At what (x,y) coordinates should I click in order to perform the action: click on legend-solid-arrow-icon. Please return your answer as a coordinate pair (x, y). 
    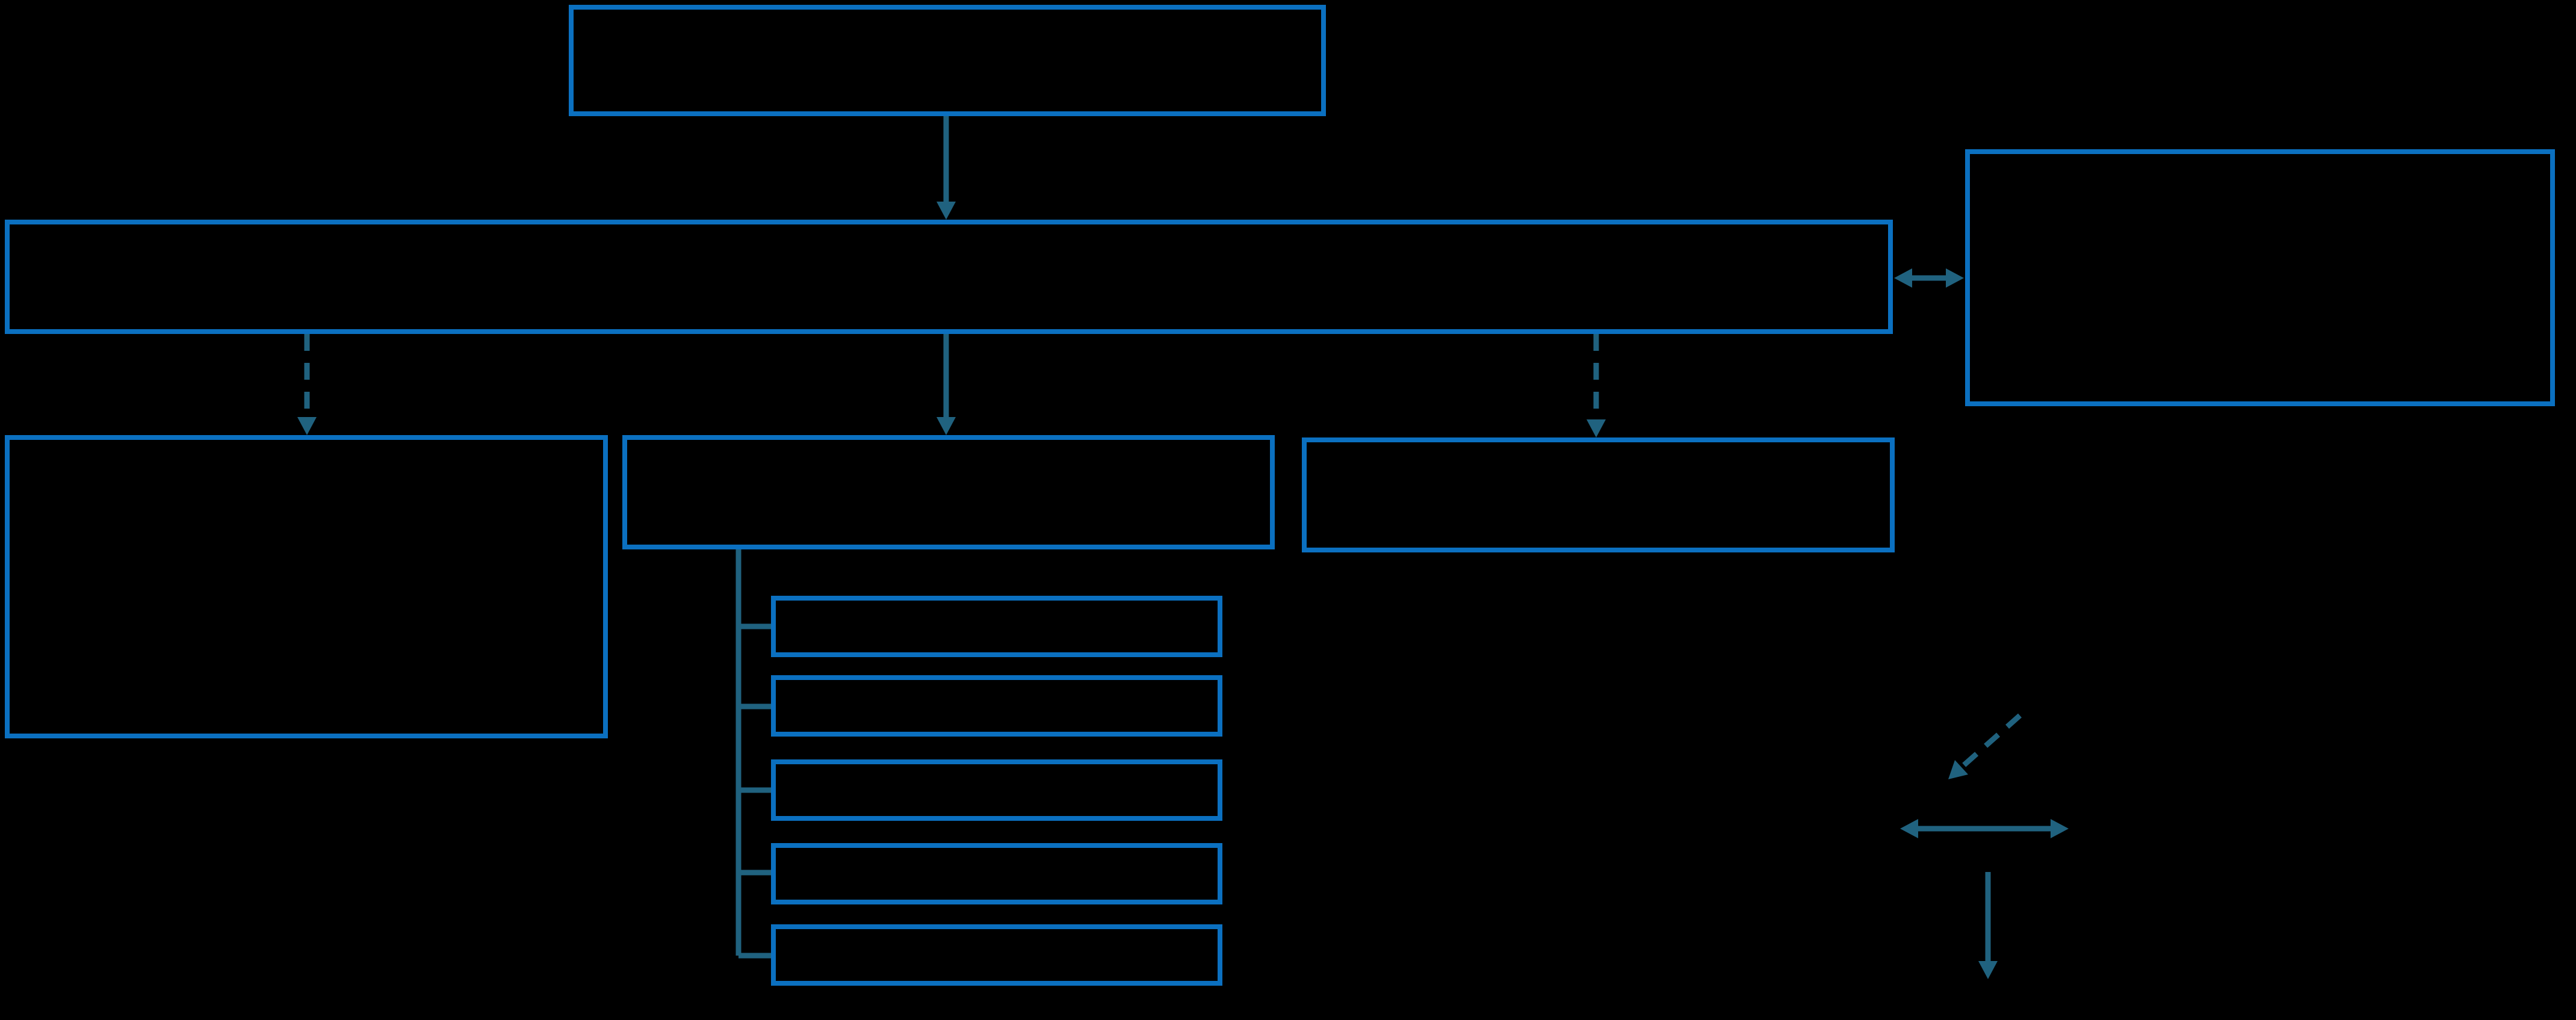
    Looking at the image, I should click on (1988, 926).